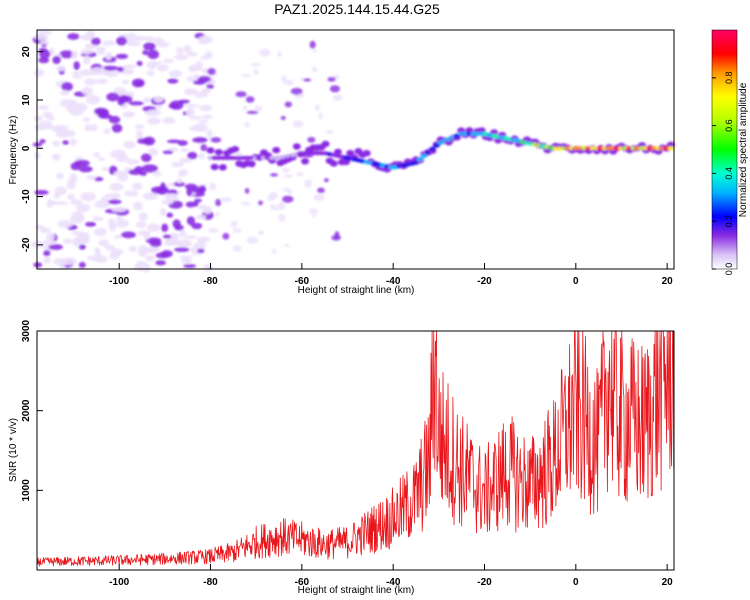 The height and width of the screenshot is (600, 750). Describe the element at coordinates (13, 150) in the screenshot. I see `spectrogram-y-axis-label: Frequency (Hz)` at that location.